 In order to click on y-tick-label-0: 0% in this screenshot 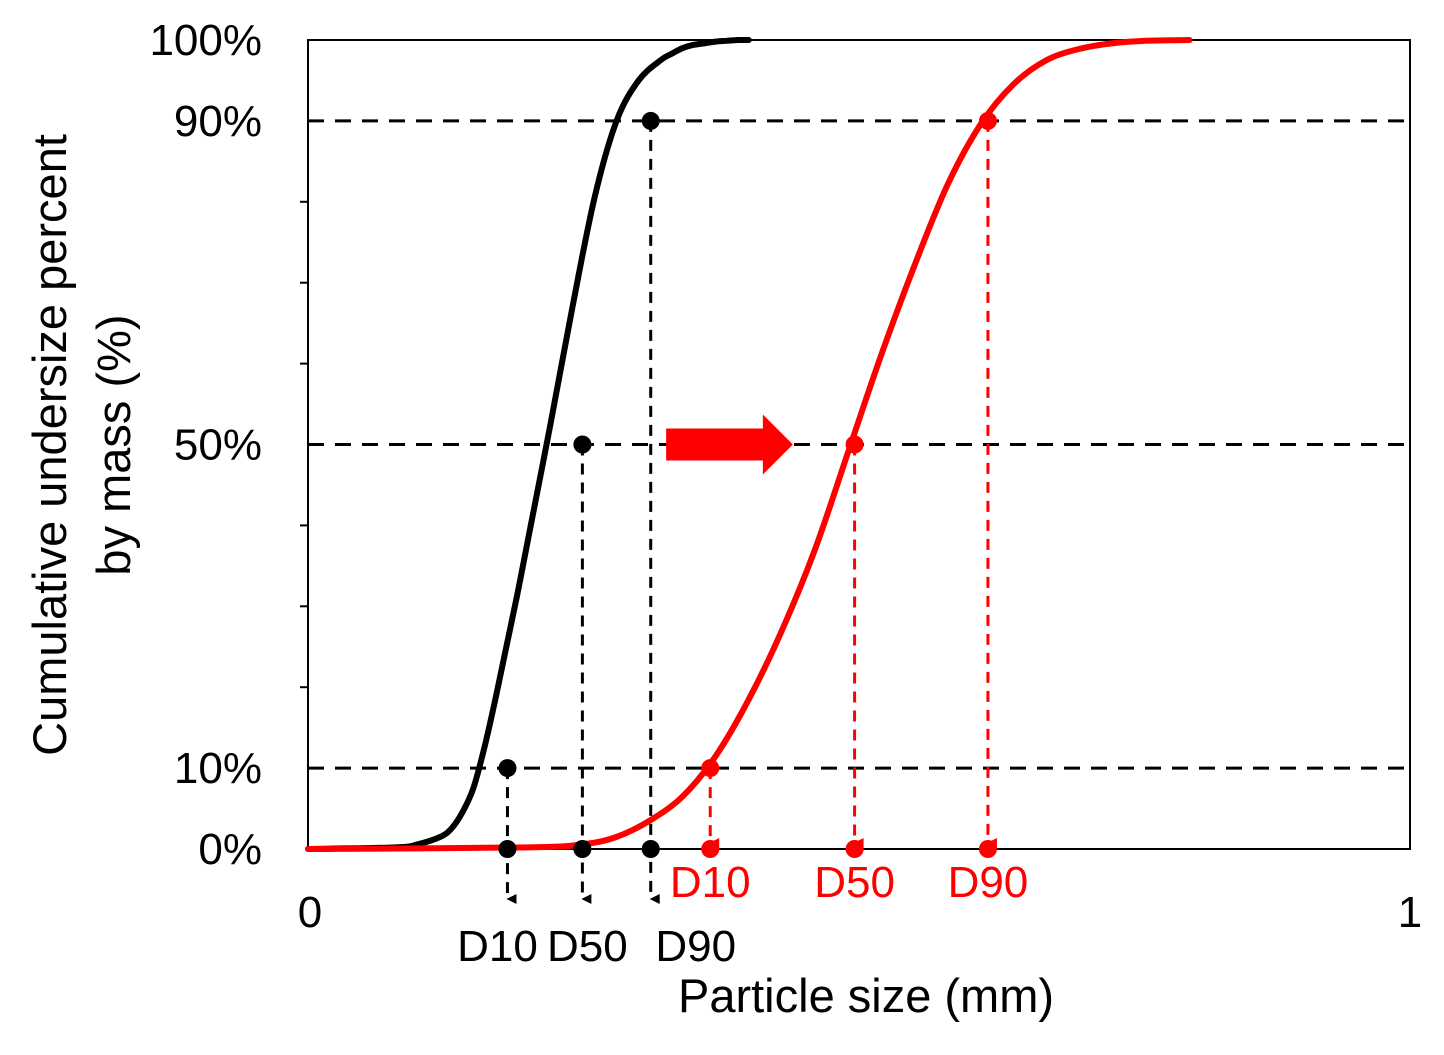, I will do `click(230, 849)`.